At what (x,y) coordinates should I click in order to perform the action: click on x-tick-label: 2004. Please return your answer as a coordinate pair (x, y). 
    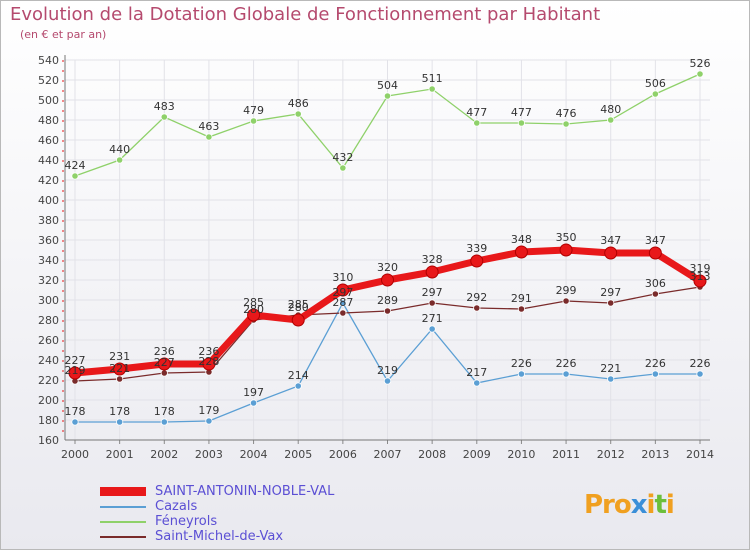
    Looking at the image, I should click on (254, 454).